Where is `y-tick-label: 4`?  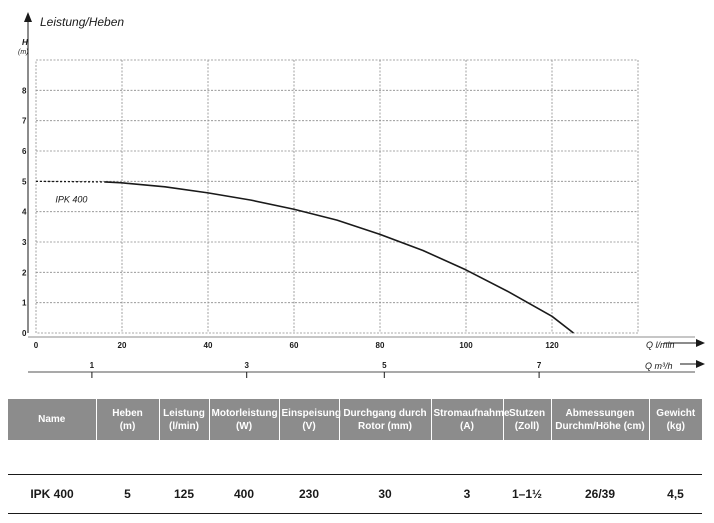 y-tick-label: 4 is located at coordinates (24, 212).